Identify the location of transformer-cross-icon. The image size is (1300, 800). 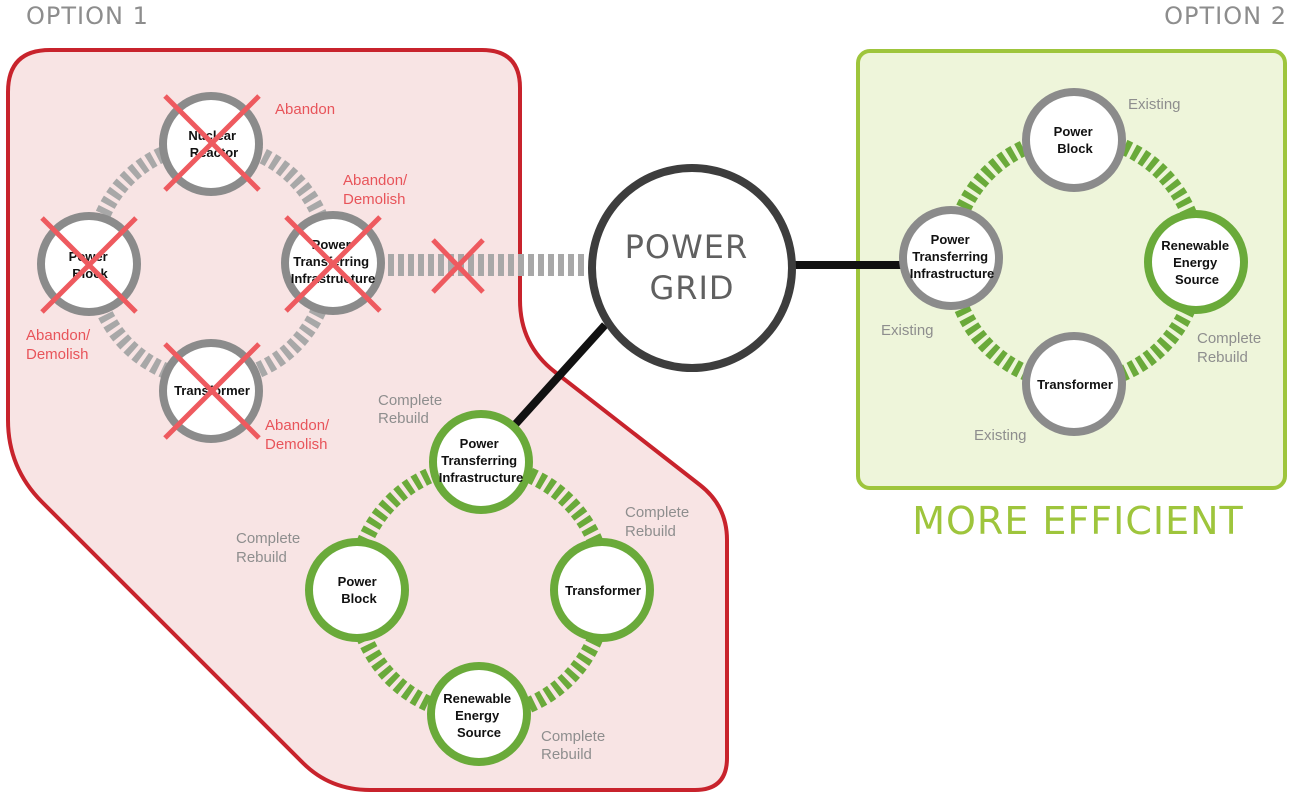
(212, 391).